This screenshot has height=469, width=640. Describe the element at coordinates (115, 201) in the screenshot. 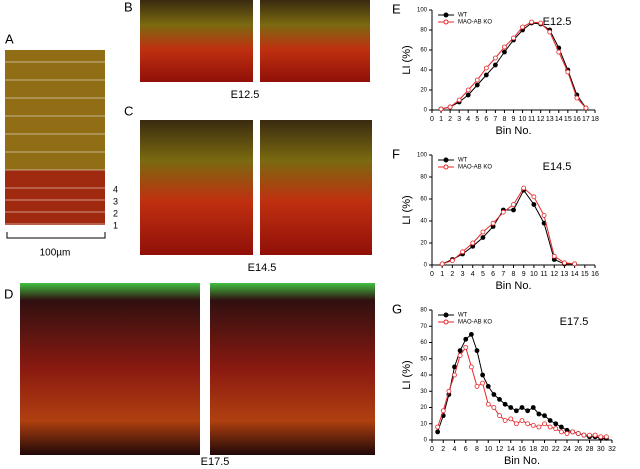

I see `bin-label: 3` at that location.